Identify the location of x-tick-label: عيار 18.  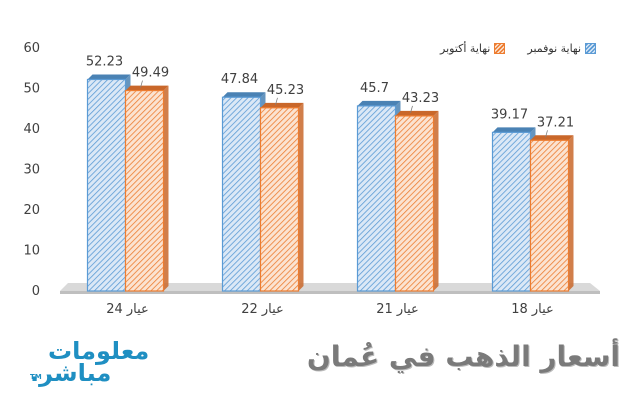
(532, 309).